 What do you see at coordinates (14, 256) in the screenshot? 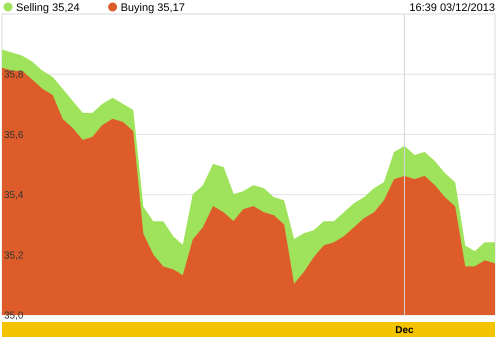
I see `y-tick-label: 35,2` at bounding box center [14, 256].